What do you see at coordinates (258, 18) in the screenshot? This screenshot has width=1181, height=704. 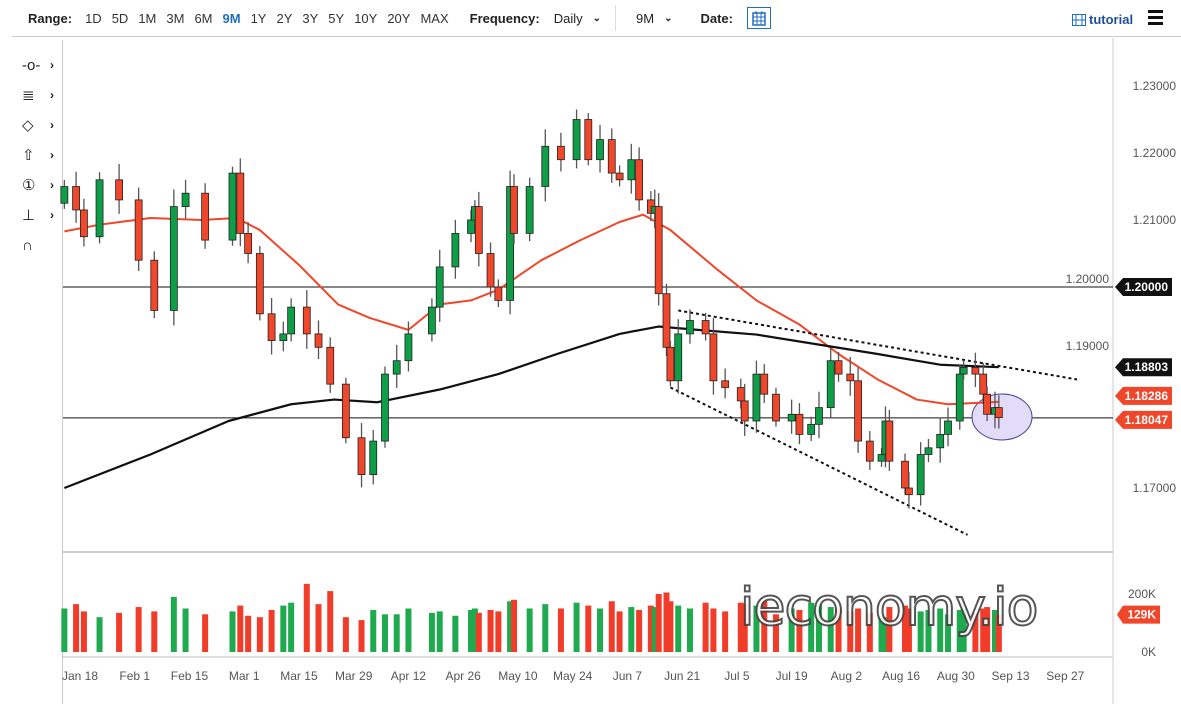 I see `range-button-1y: 1Y` at bounding box center [258, 18].